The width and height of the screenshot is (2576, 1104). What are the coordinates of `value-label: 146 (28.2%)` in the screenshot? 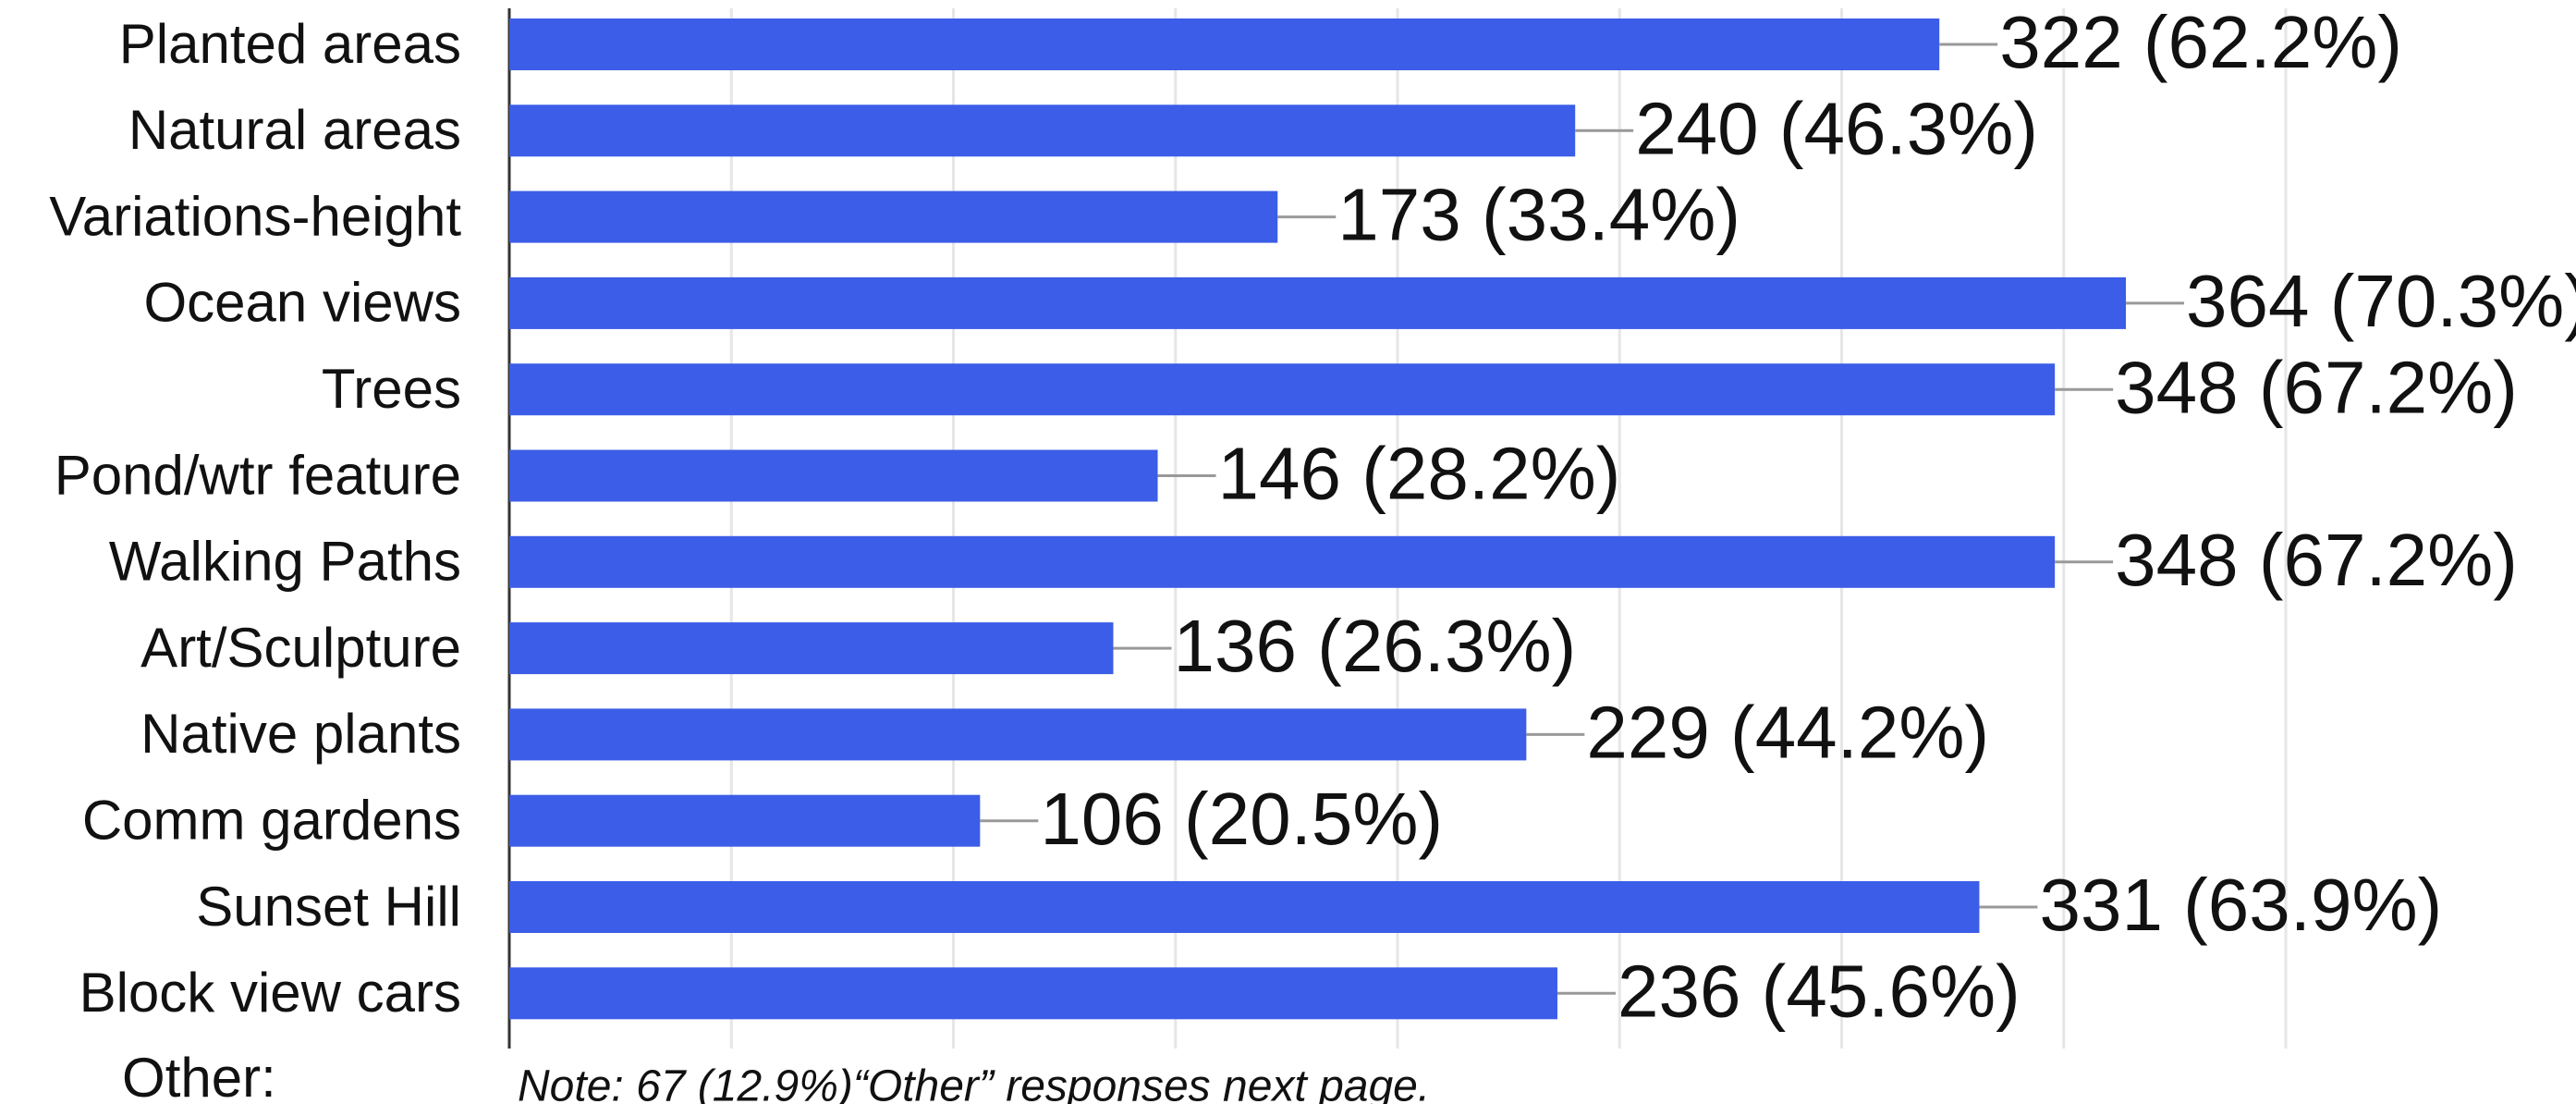 It's located at (1419, 474).